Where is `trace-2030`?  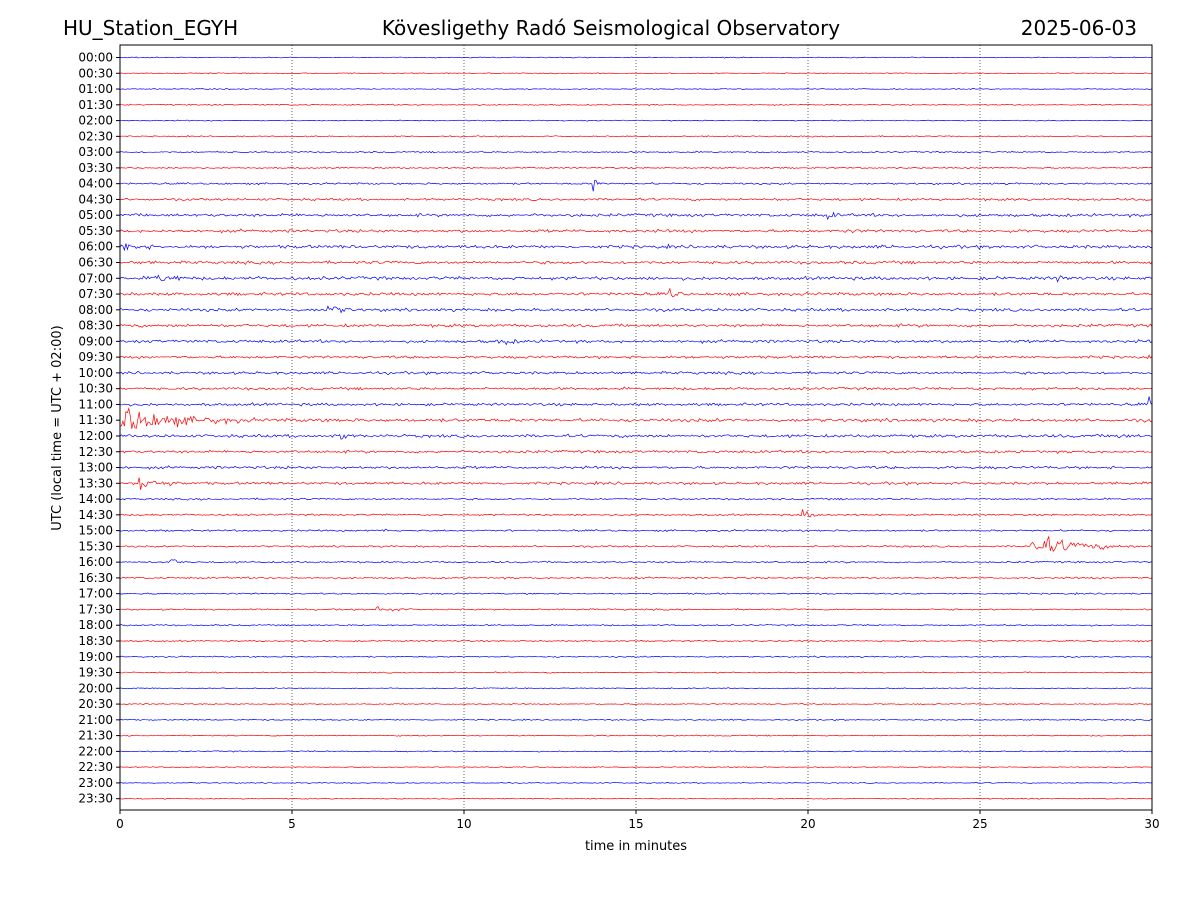
trace-2030 is located at coordinates (636, 704).